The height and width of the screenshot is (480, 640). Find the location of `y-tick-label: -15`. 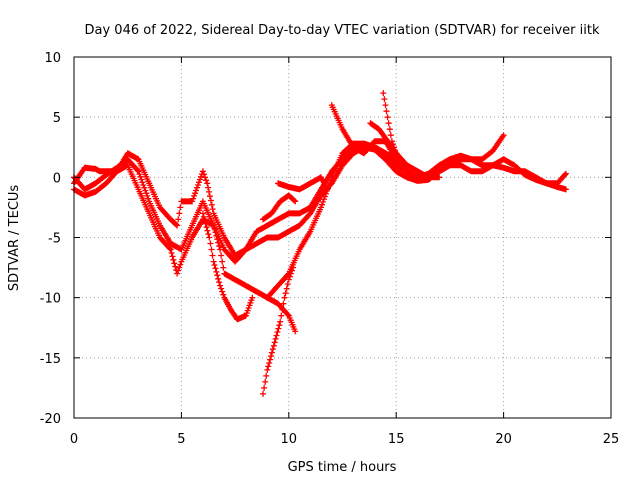

y-tick-label: -15 is located at coordinates (50, 359).